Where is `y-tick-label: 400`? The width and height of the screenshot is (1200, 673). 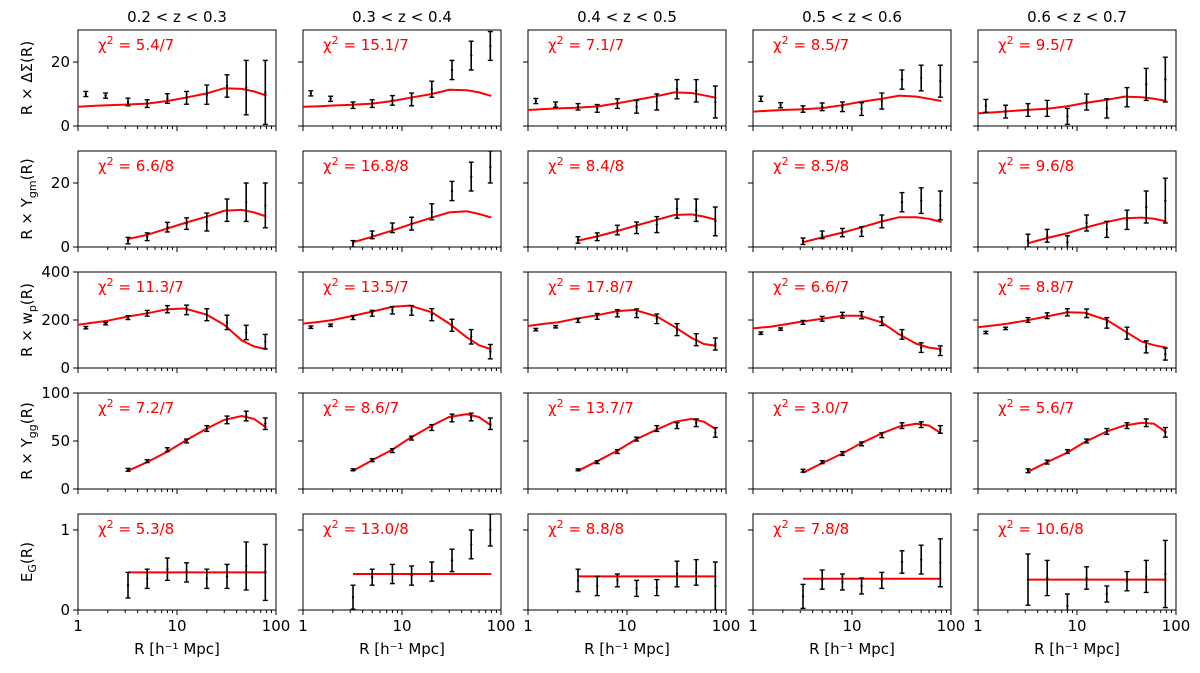
y-tick-label: 400 is located at coordinates (55, 272).